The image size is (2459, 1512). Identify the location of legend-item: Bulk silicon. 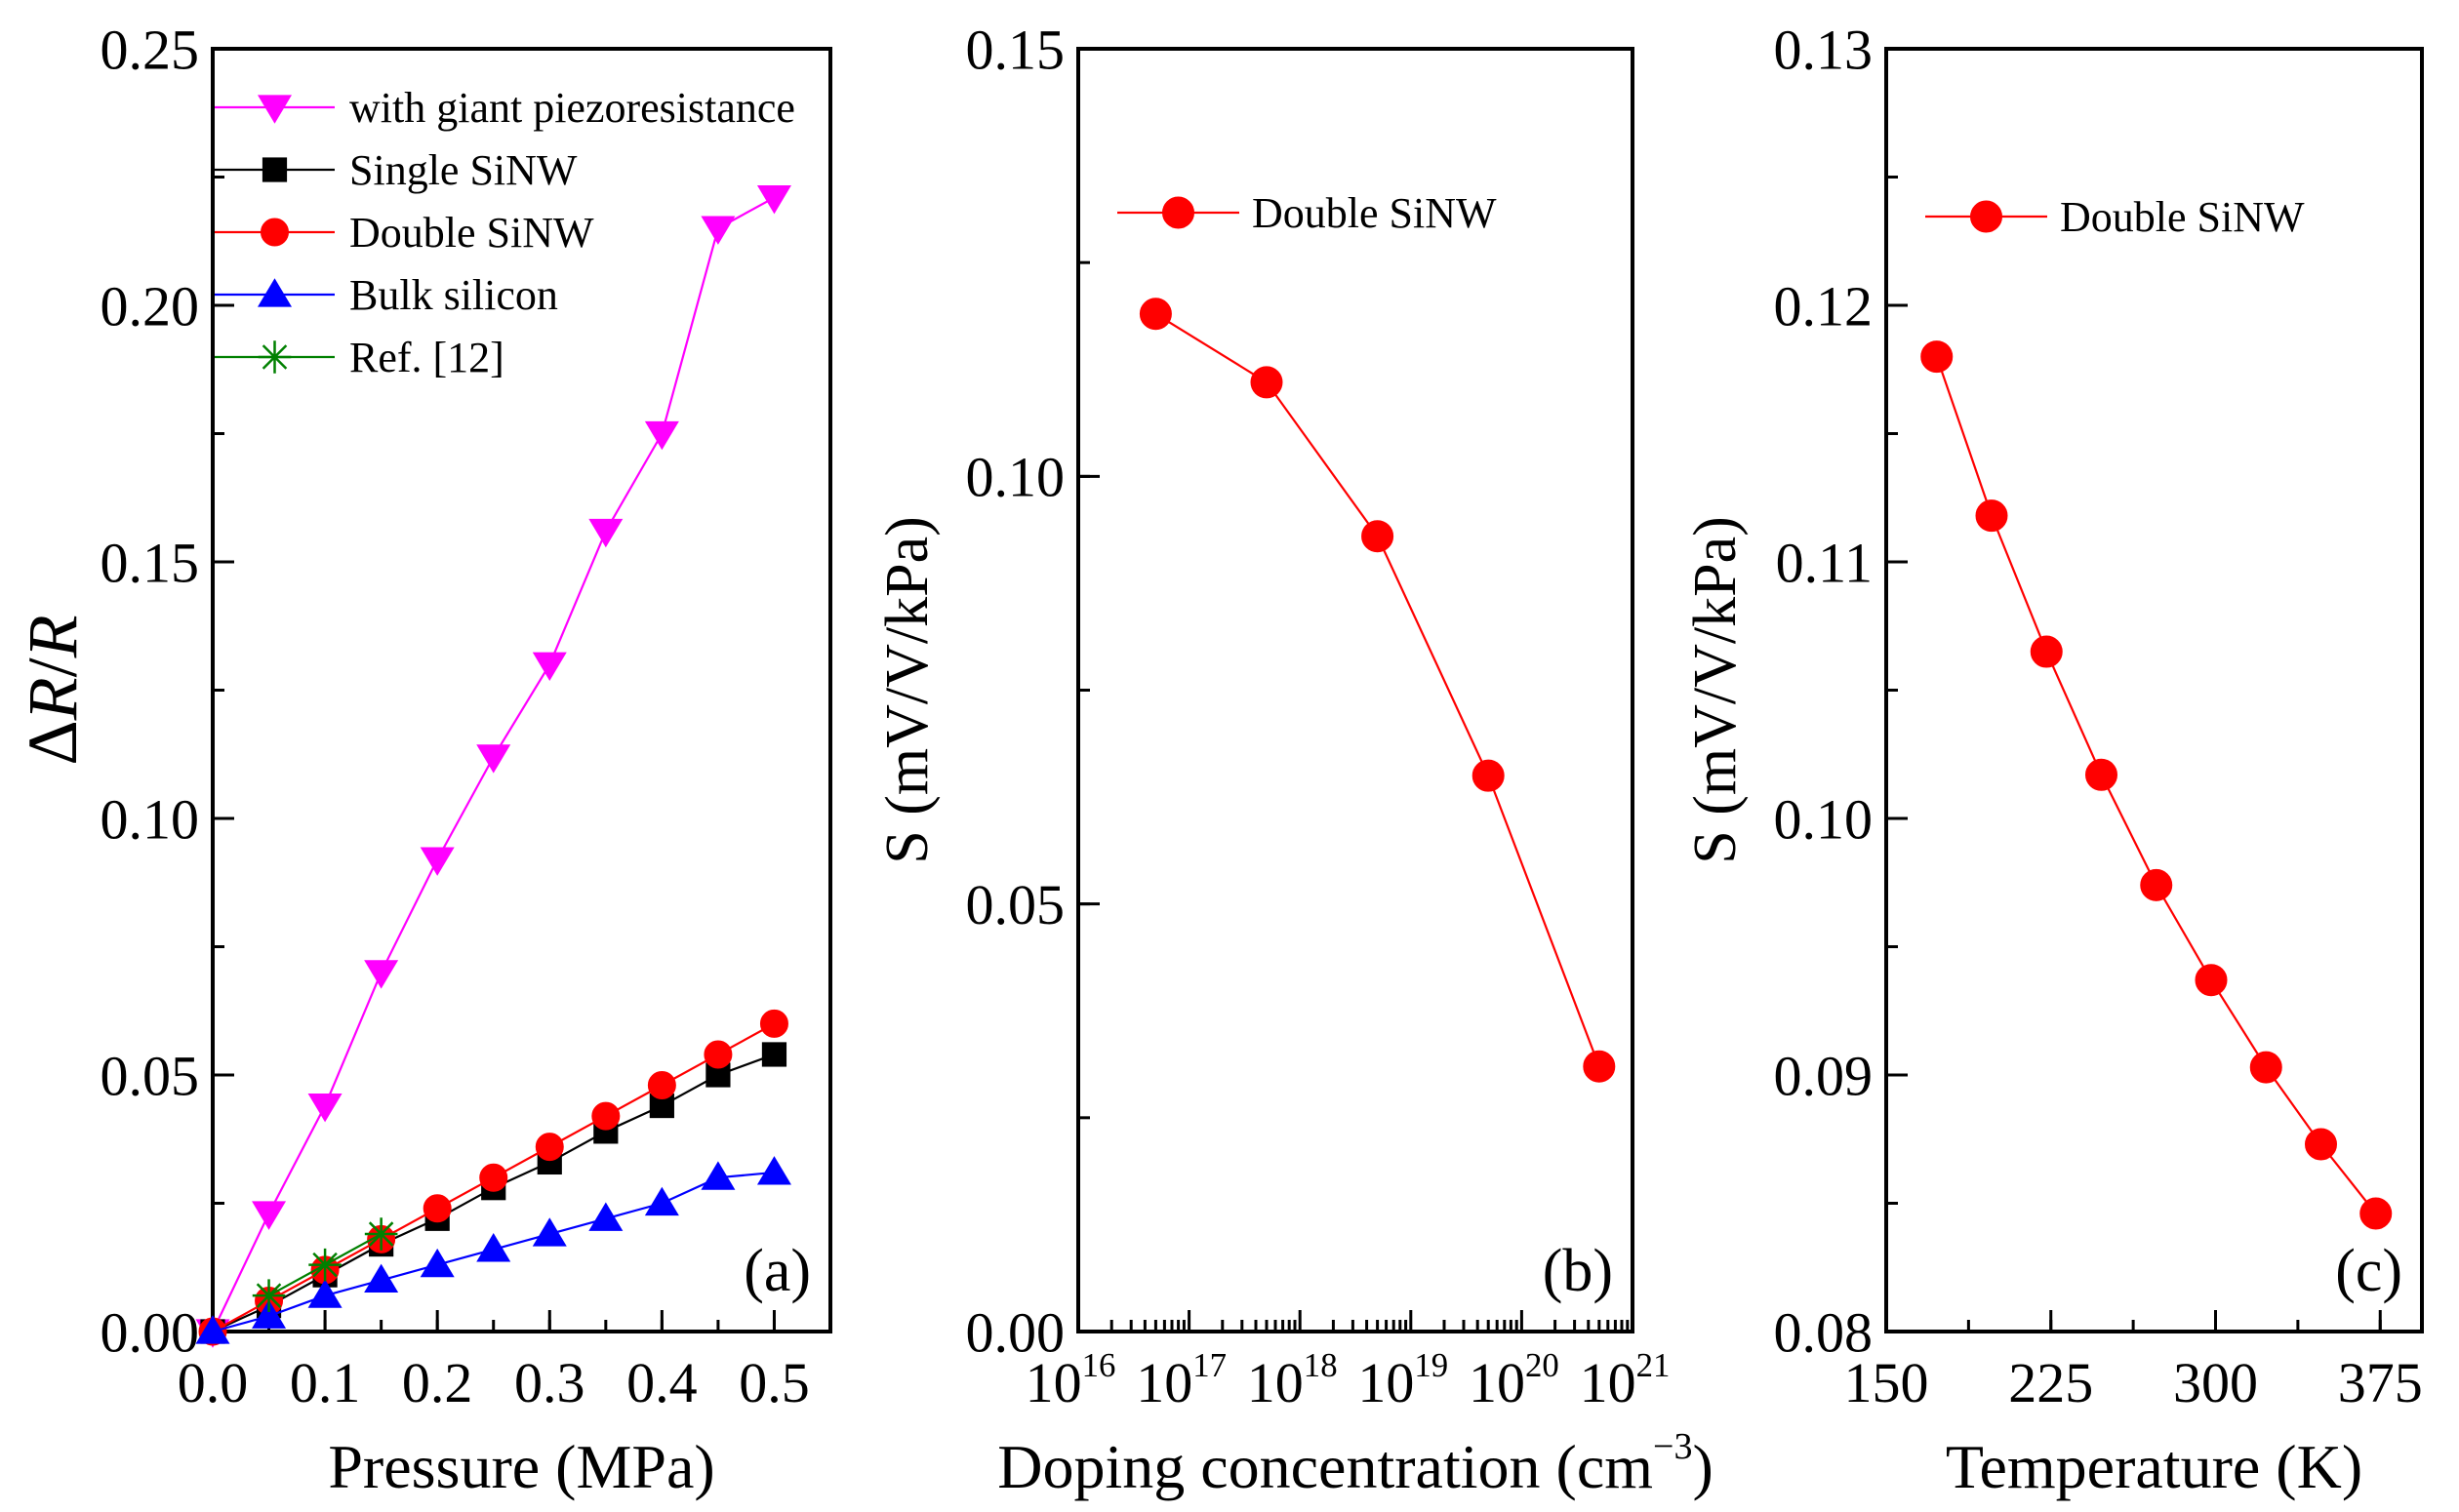
(386, 295).